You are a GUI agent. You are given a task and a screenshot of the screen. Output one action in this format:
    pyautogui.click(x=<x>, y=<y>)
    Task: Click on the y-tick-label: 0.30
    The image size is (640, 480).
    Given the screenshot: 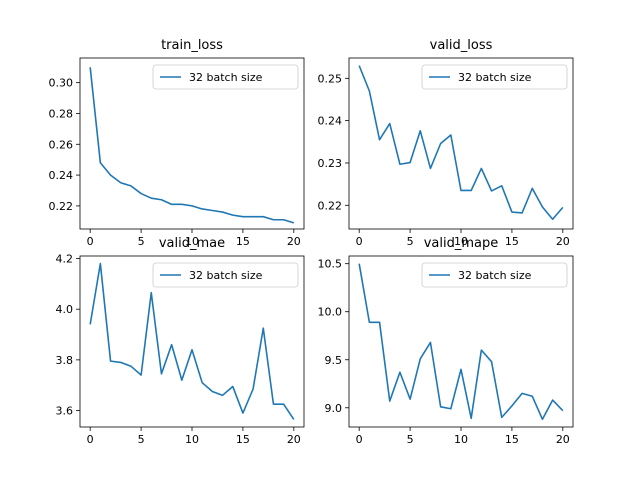 What is the action you would take?
    pyautogui.click(x=61, y=83)
    